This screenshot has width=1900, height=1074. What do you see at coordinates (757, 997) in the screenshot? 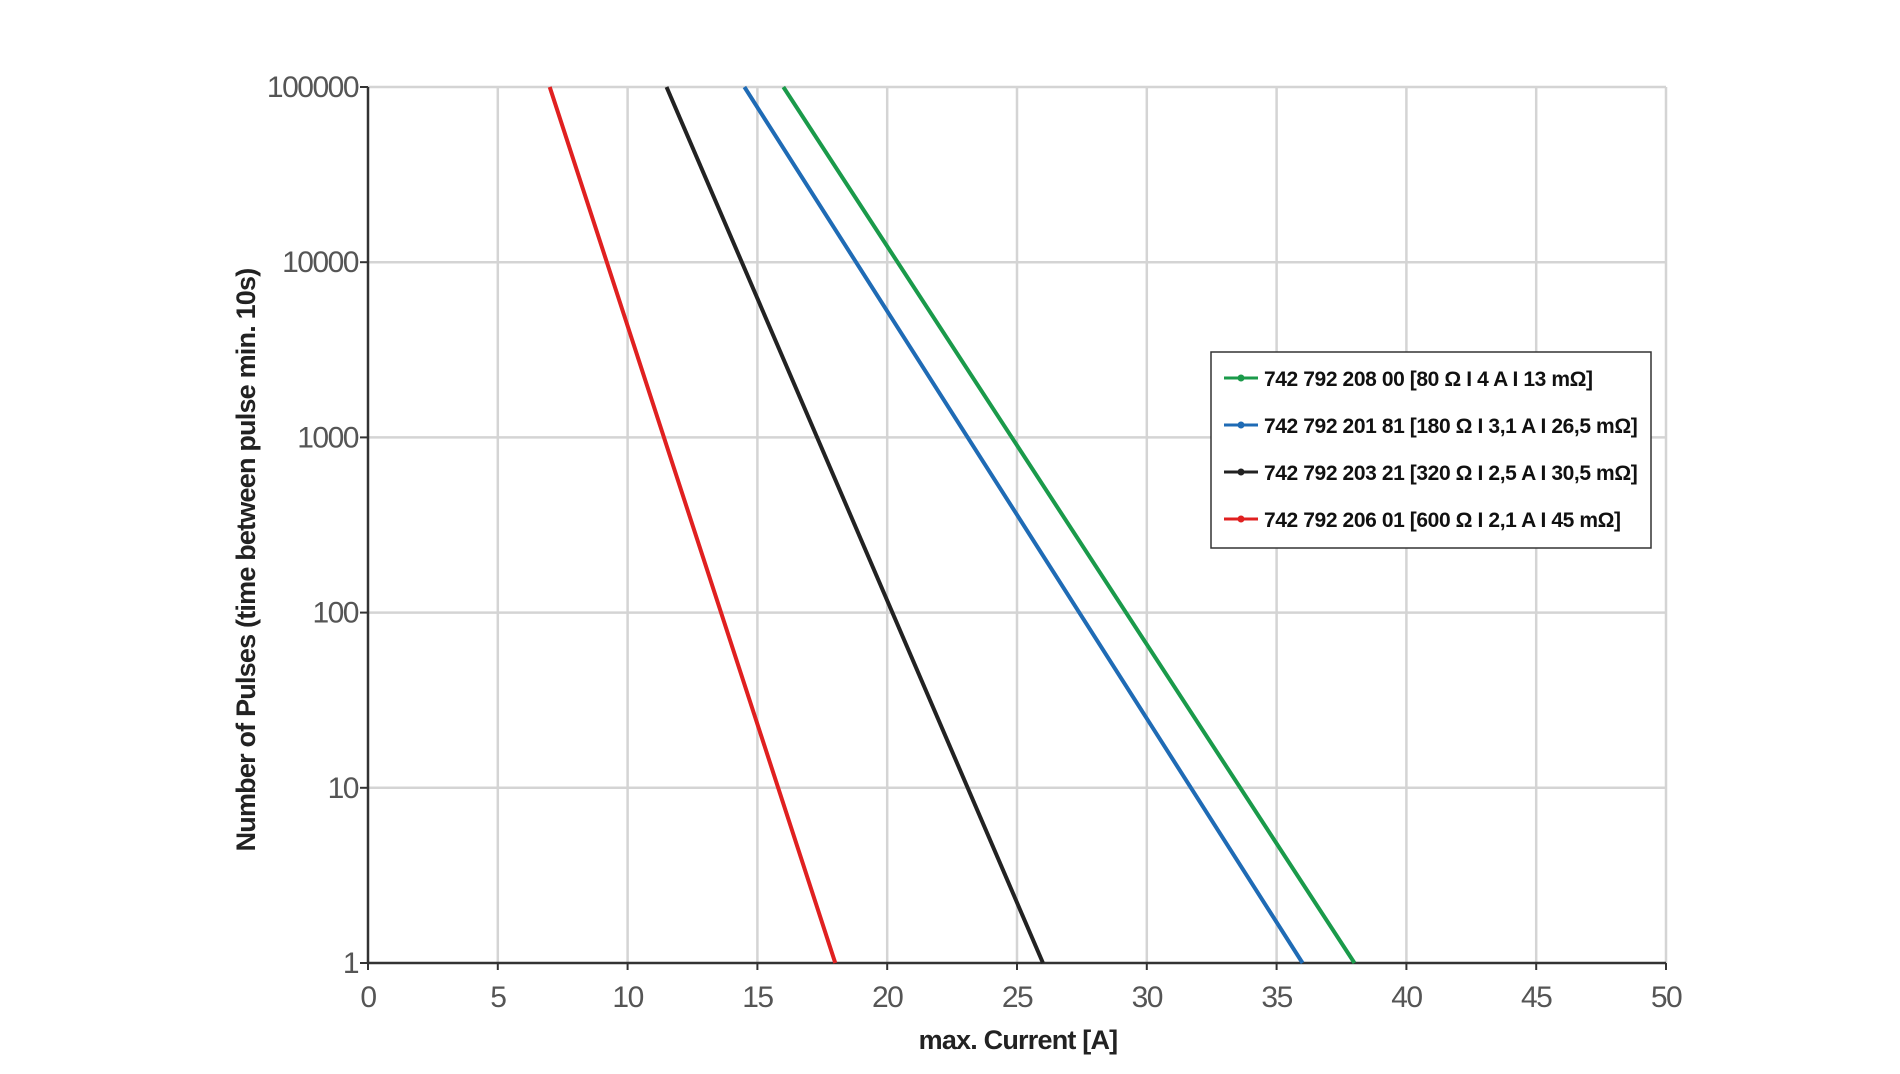
I see `x-tick-label: 15` at bounding box center [757, 997].